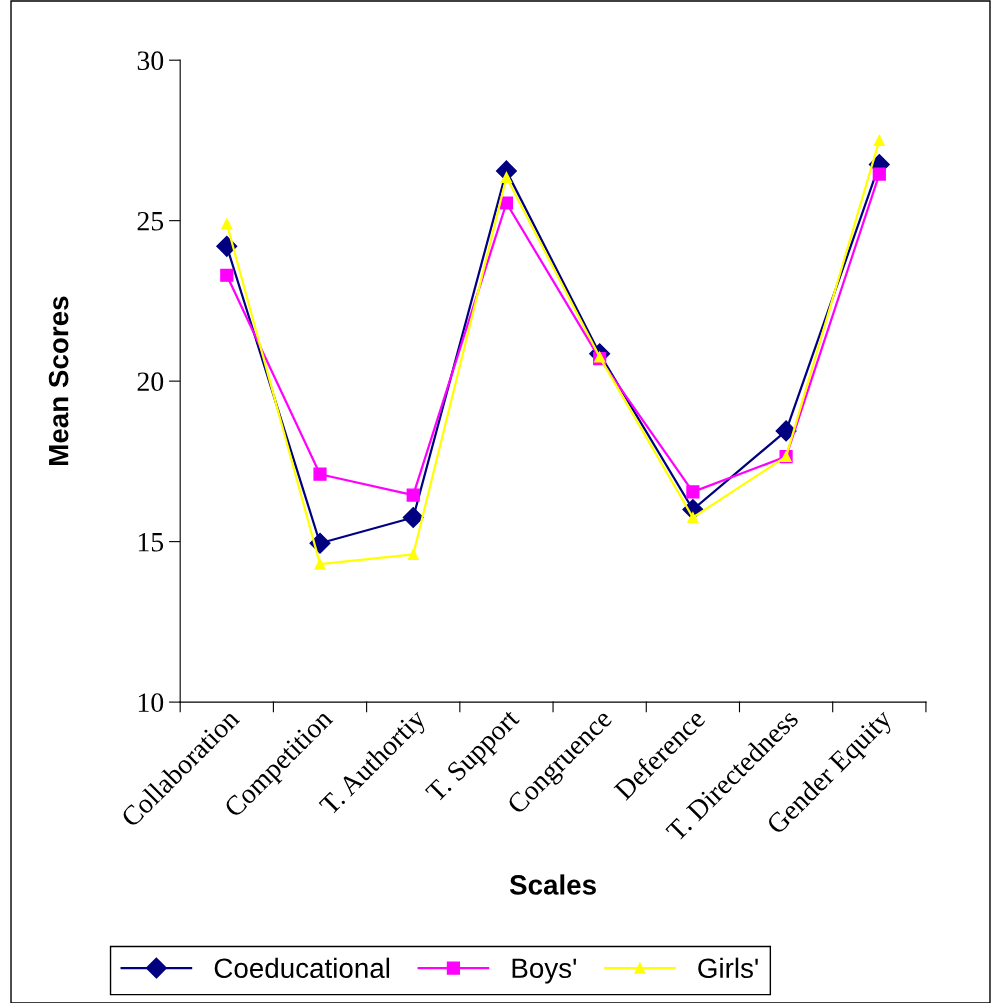 This screenshot has height=1003, width=1001. Describe the element at coordinates (150, 221) in the screenshot. I see `y-tick-label: 25` at that location.